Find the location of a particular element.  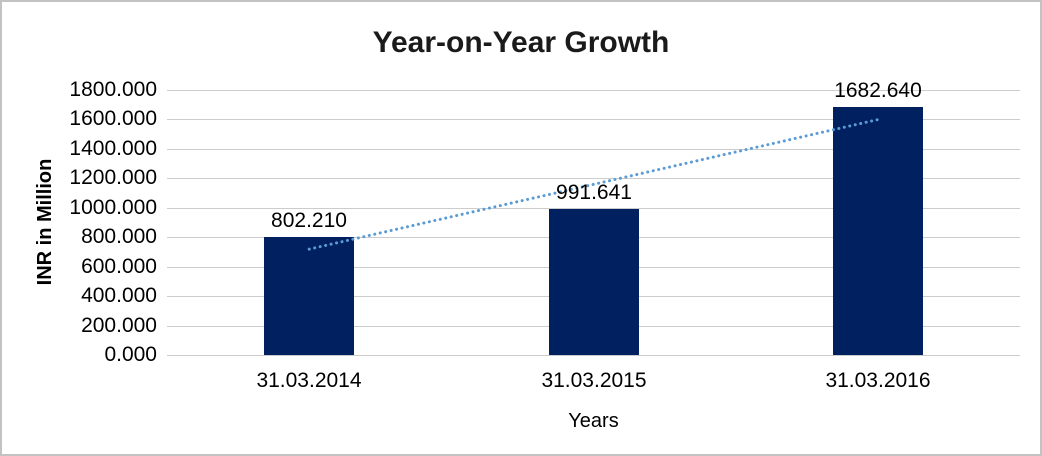

y-tick-label: 400.000 is located at coordinates (119, 295).